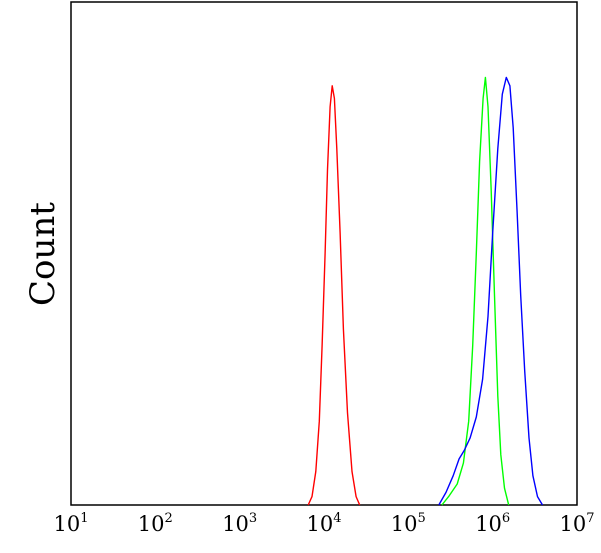 Image resolution: width=601 pixels, height=553 pixels. What do you see at coordinates (576, 523) in the screenshot?
I see `x-tick-label: 107` at bounding box center [576, 523].